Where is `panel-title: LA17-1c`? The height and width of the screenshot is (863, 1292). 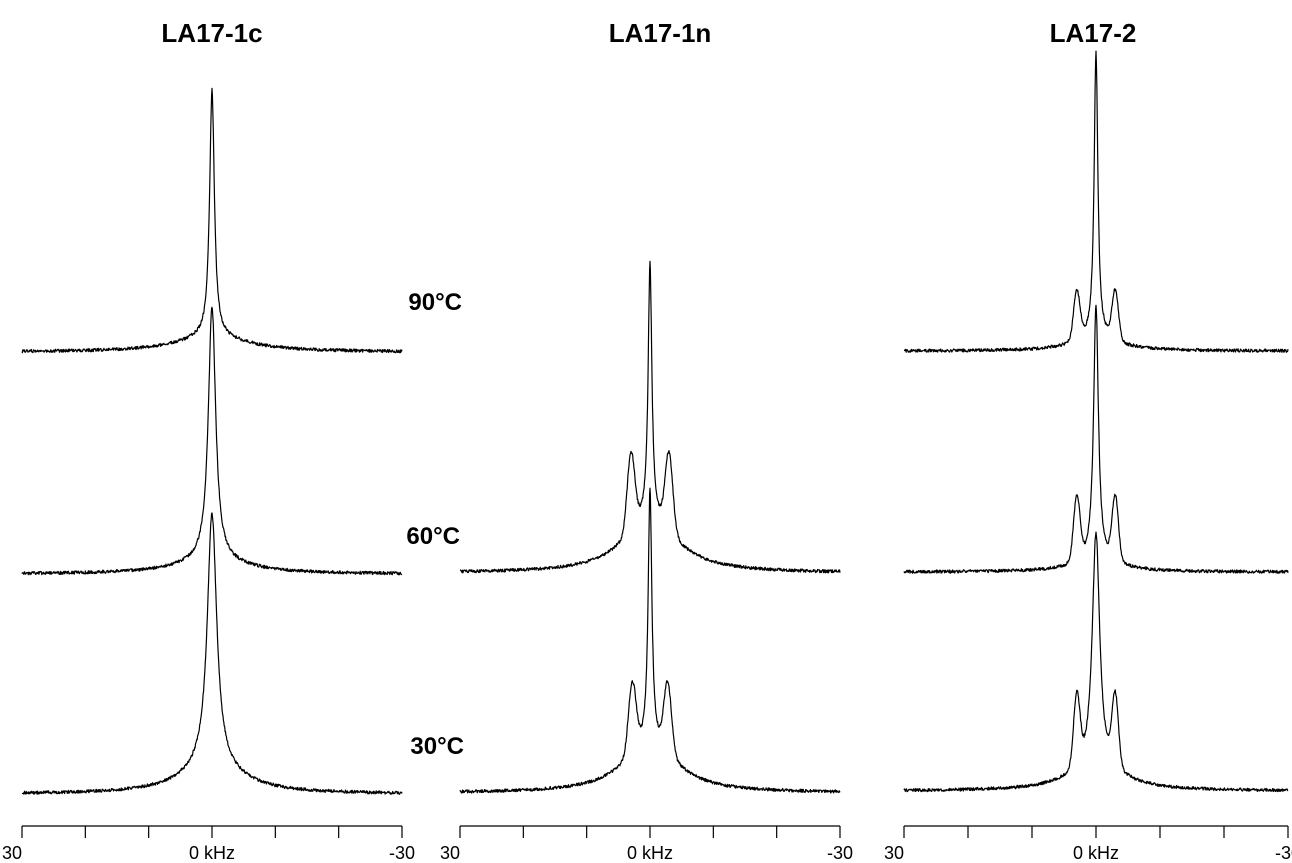
panel-title: LA17-1c is located at coordinates (211, 33).